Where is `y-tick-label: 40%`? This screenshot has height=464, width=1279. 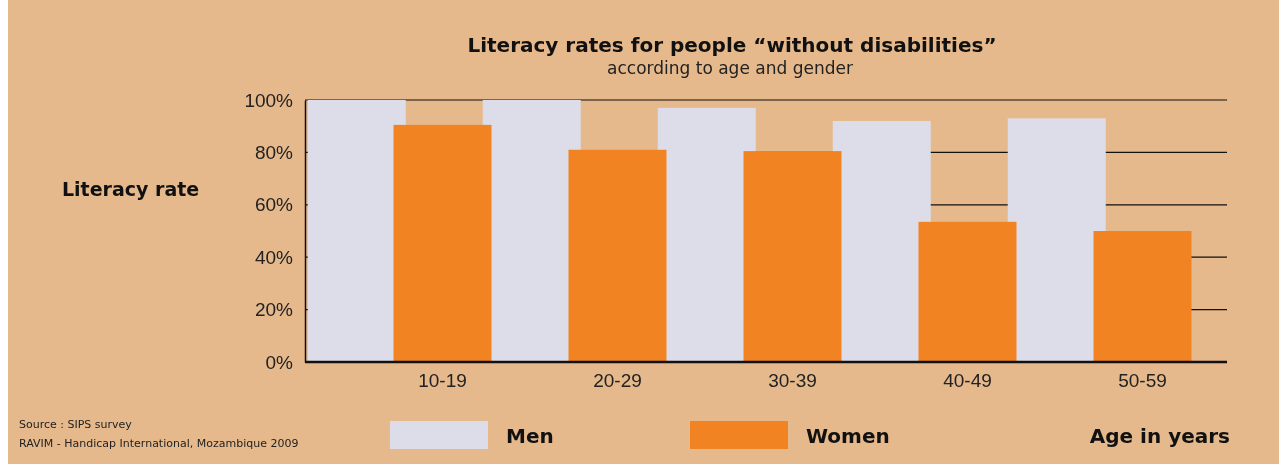
y-tick-label: 40% is located at coordinates (274, 257).